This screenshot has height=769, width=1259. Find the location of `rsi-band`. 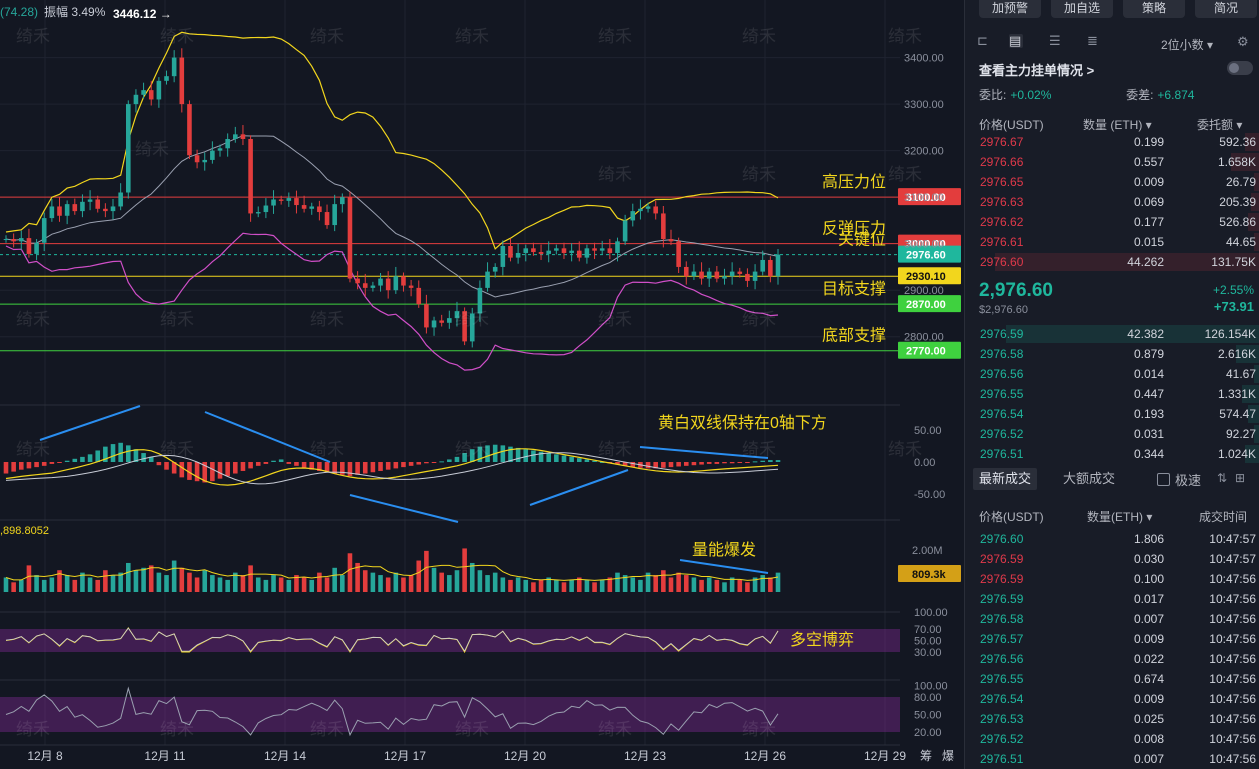

rsi-band is located at coordinates (450, 640).